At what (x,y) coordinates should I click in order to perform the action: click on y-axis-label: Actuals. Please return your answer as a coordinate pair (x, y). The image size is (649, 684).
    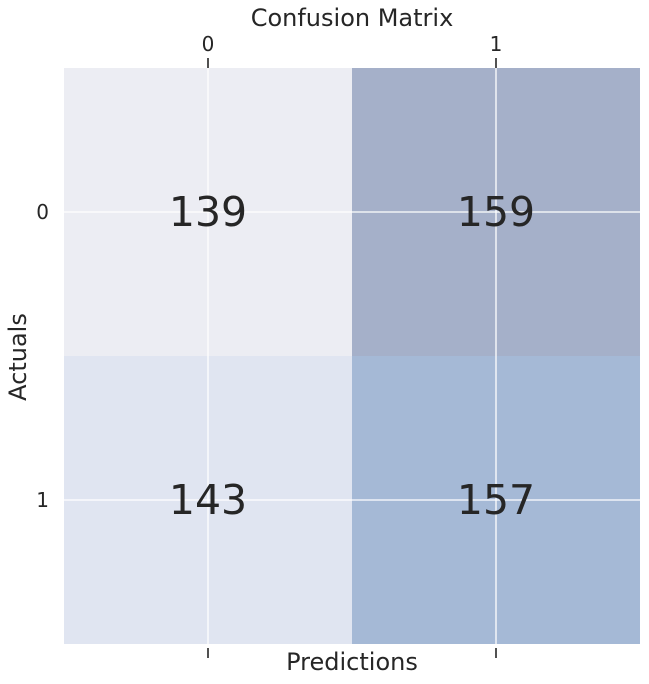
    Looking at the image, I should click on (18, 357).